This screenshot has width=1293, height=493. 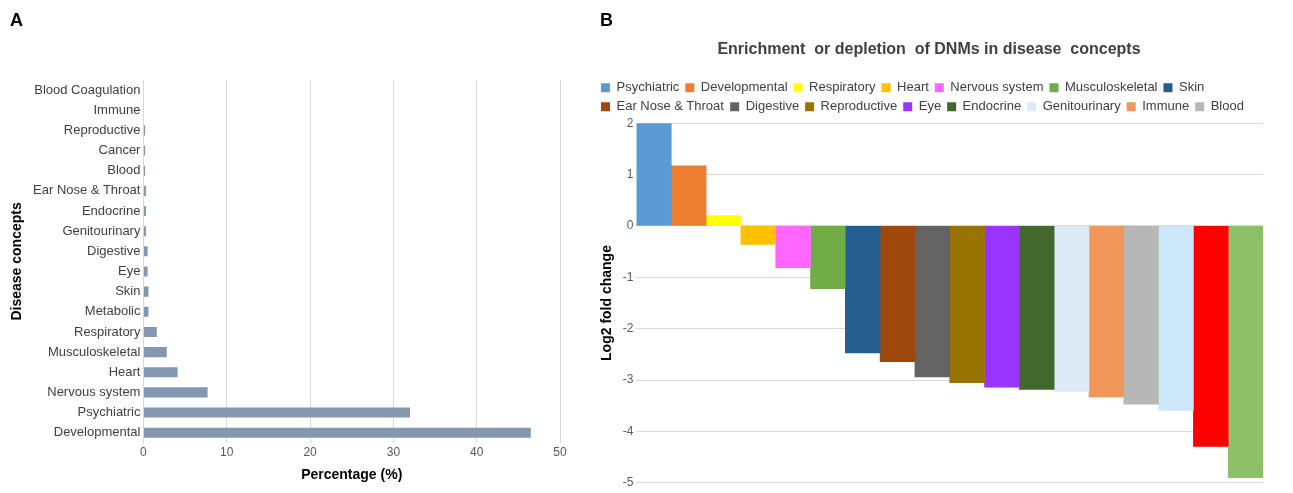 What do you see at coordinates (1111, 87) in the screenshot?
I see `legend-label: Musculoskeletal` at bounding box center [1111, 87].